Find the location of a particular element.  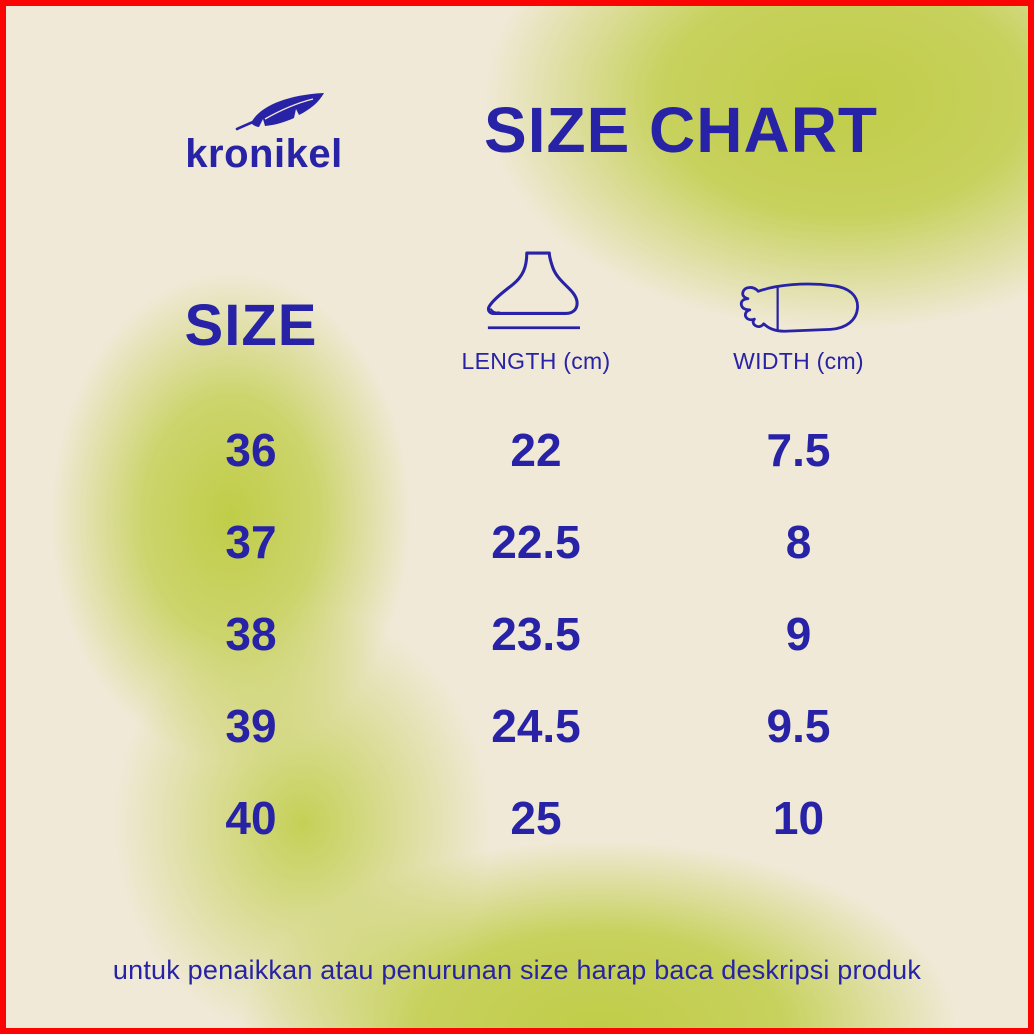

width-cell: 8 is located at coordinates (798, 542).